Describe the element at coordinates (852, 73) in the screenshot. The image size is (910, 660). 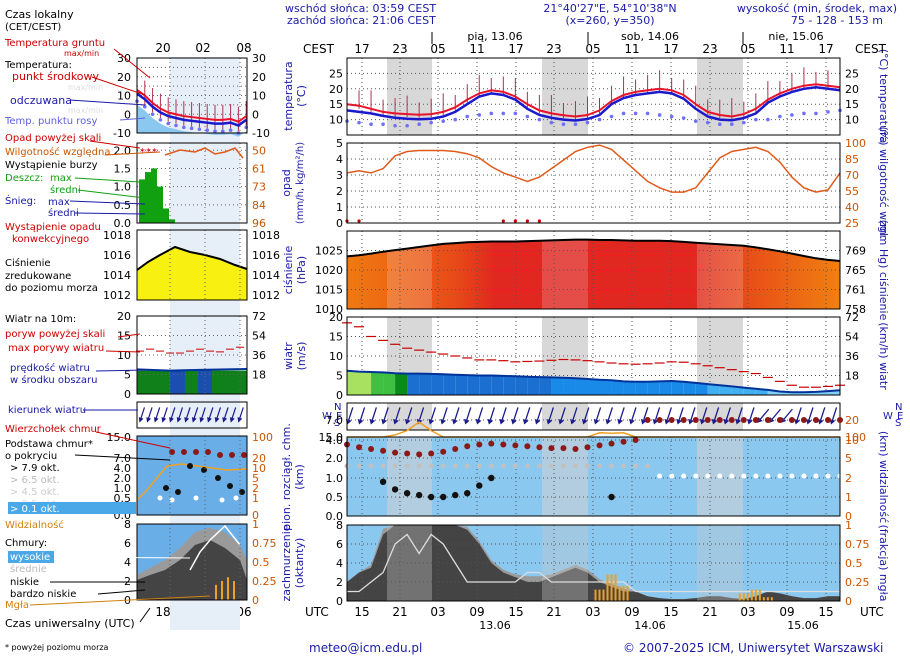
I see `tick-label: 25` at that location.